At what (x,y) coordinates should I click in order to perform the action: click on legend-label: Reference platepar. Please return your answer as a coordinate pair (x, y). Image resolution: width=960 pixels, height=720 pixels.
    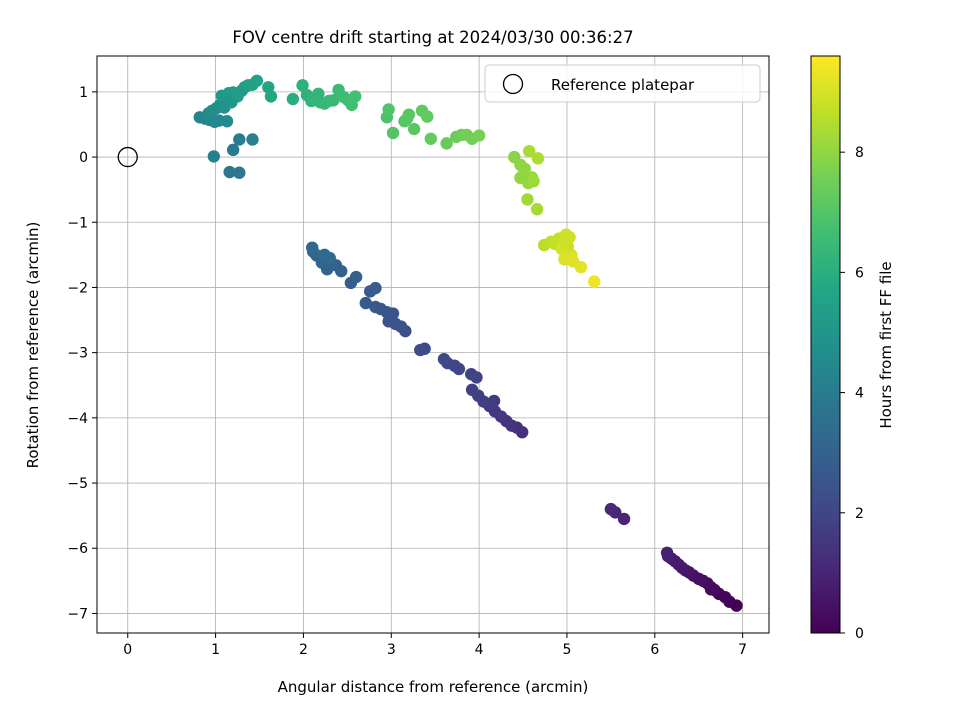
    Looking at the image, I should click on (623, 85).